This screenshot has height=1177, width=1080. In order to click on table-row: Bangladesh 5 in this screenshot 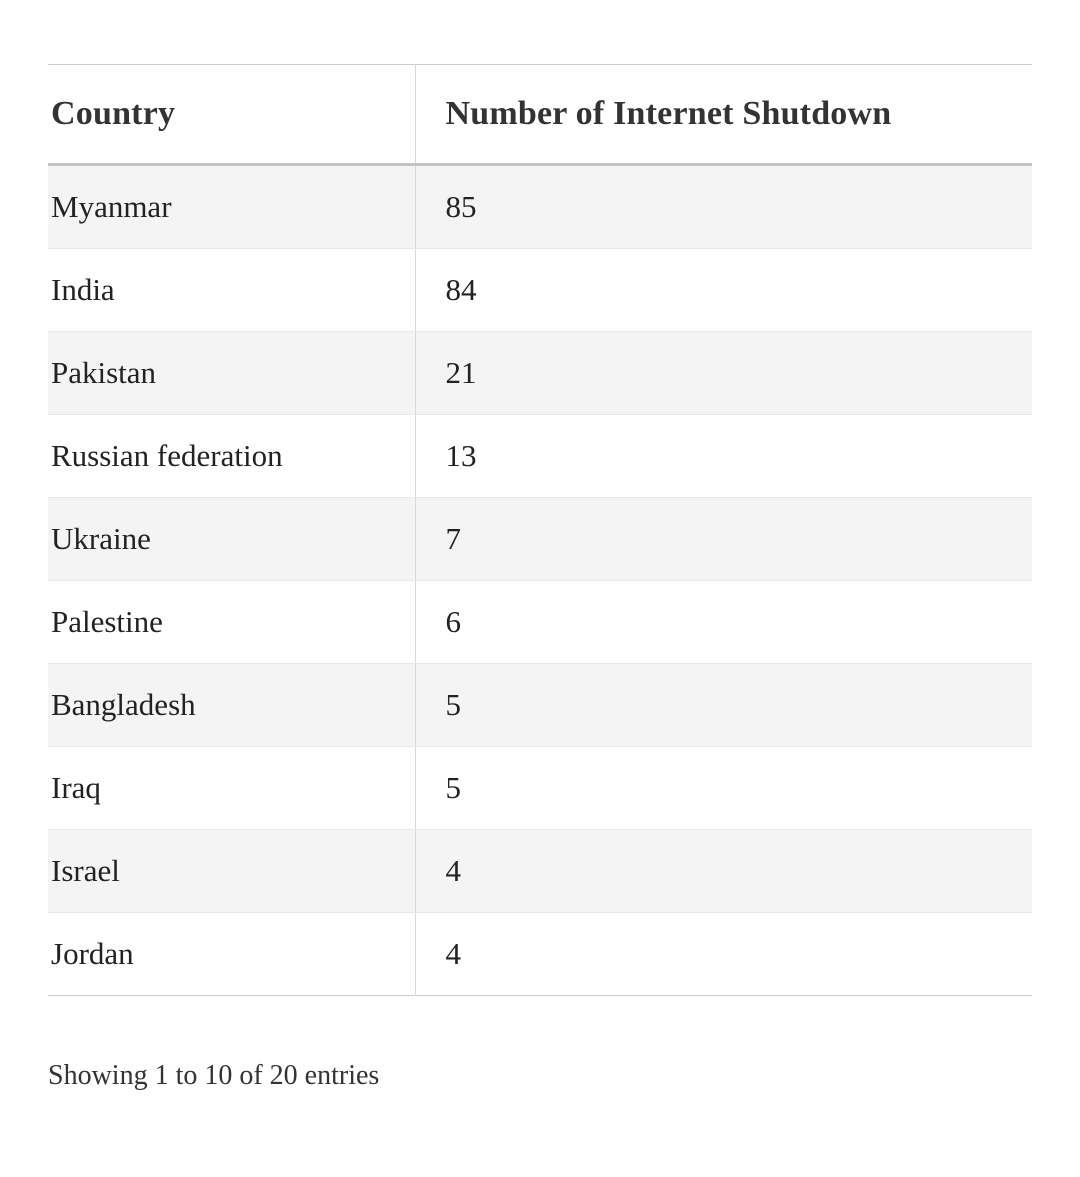, I will do `click(540, 705)`.